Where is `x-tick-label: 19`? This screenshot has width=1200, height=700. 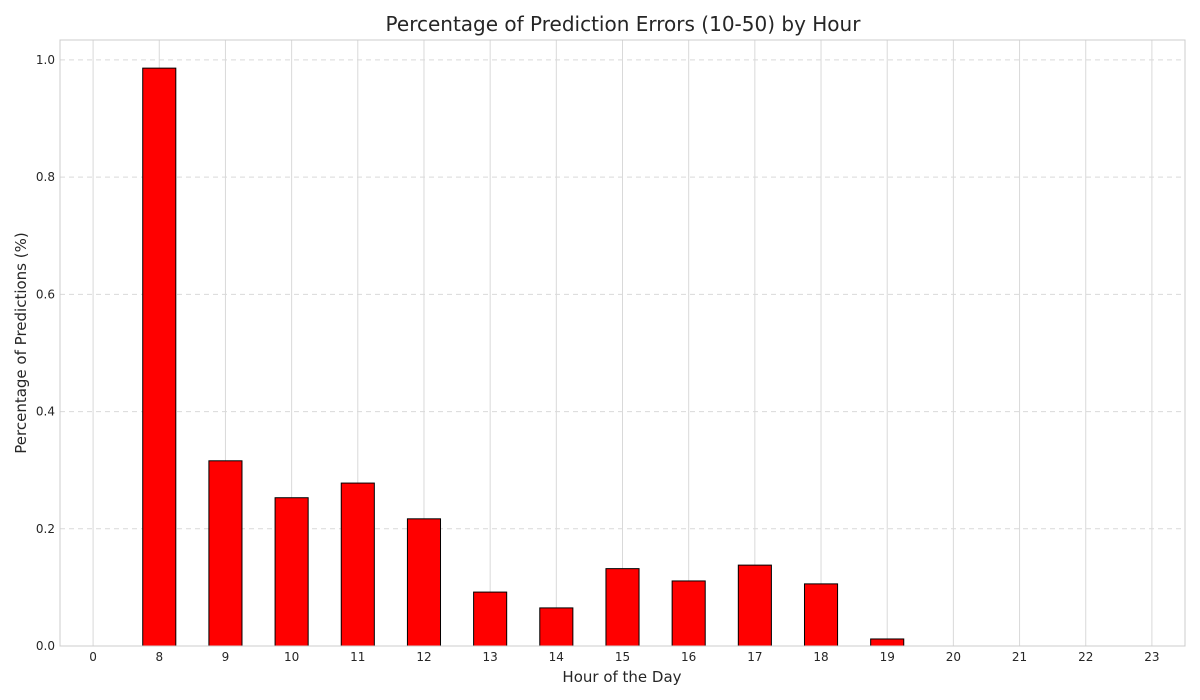
x-tick-label: 19 is located at coordinates (887, 657).